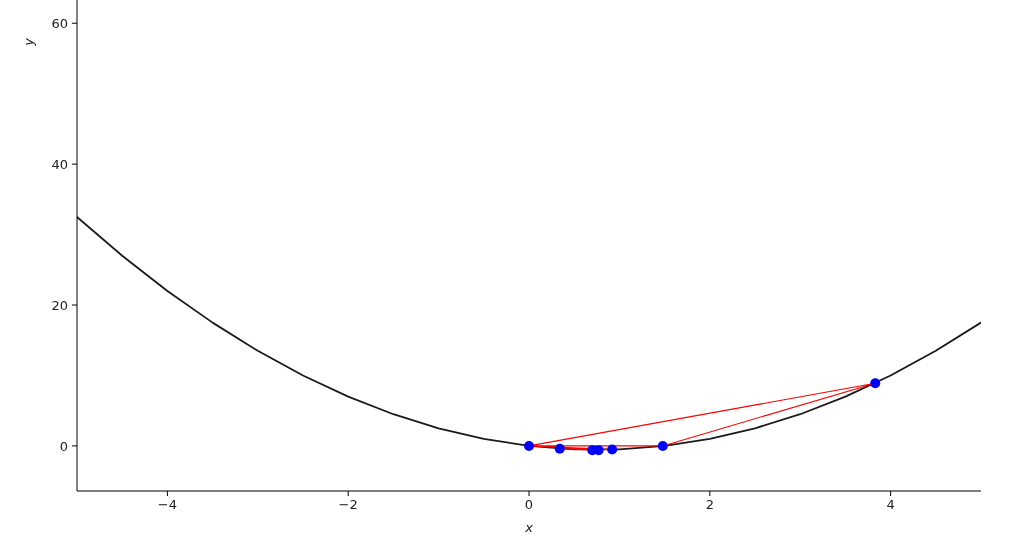 The height and width of the screenshot is (547, 1015). What do you see at coordinates (63, 446) in the screenshot?
I see `y-tick-label: 0` at bounding box center [63, 446].